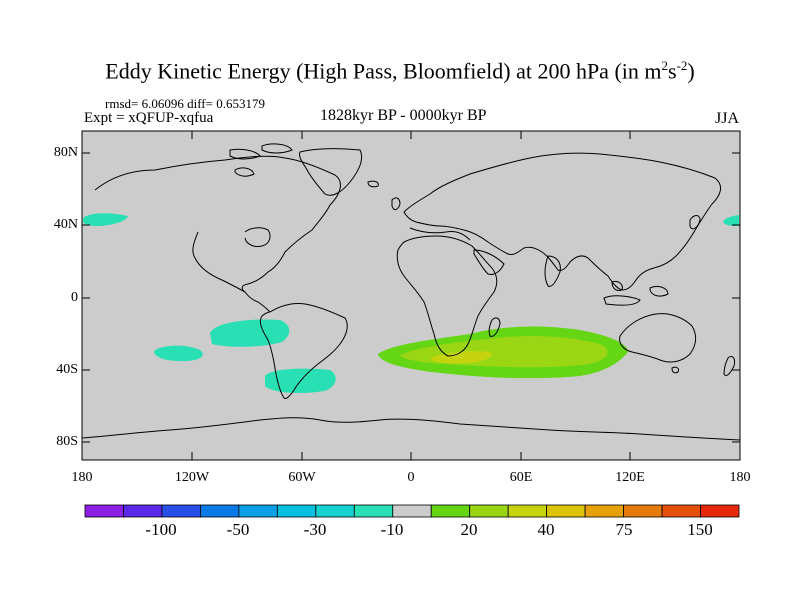 The width and height of the screenshot is (800, 600). What do you see at coordinates (447, 296) in the screenshot?
I see `africa-coast` at bounding box center [447, 296].